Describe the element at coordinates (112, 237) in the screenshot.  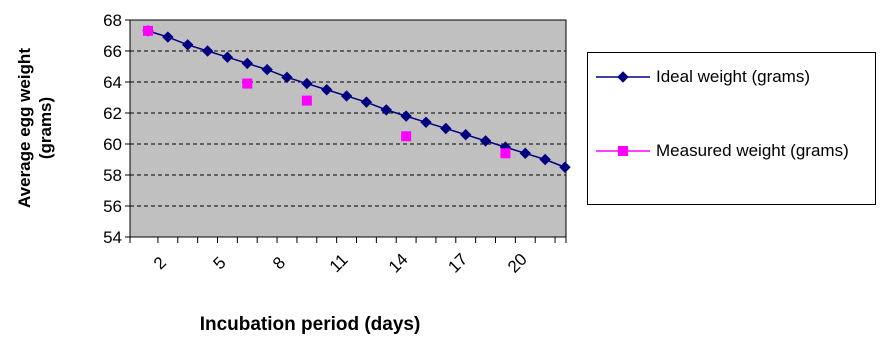
I see `y-tick-label: 54` at that location.